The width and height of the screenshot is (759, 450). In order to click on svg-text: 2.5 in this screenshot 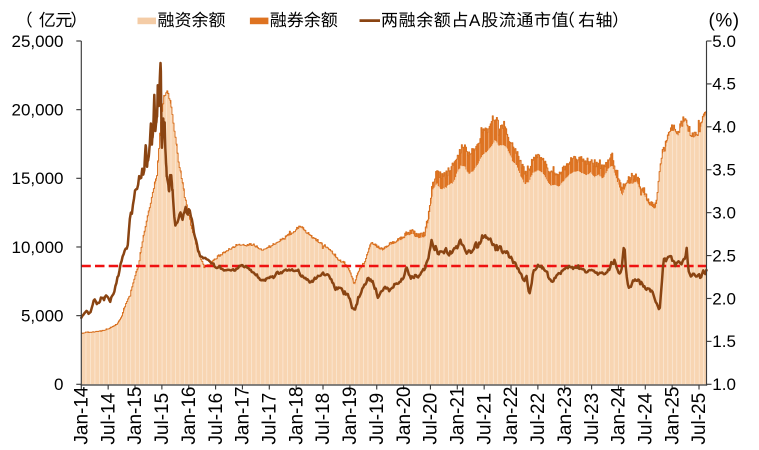, I will do `click(724, 255)`.